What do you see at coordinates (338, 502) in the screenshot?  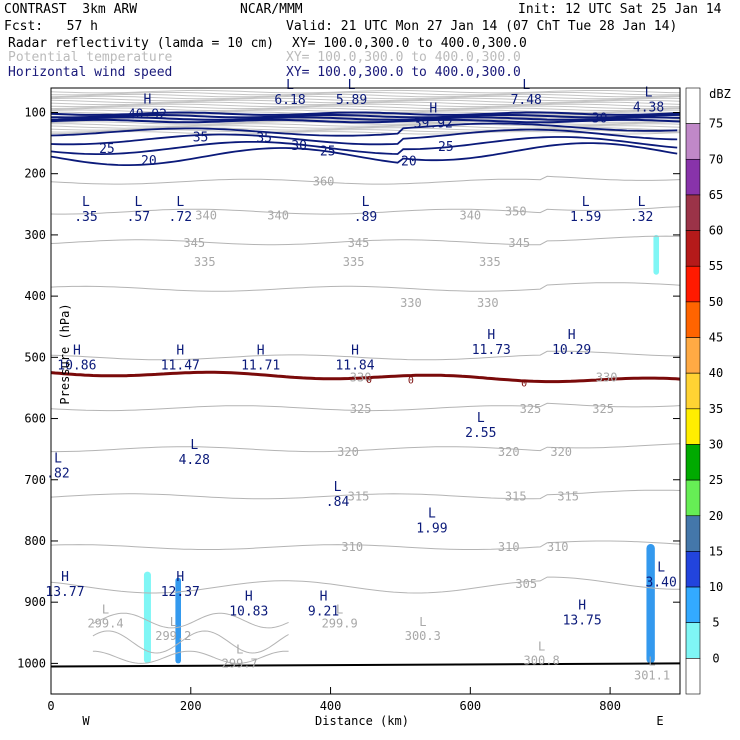 I see `wind-extremum-value: .84` at bounding box center [338, 502].